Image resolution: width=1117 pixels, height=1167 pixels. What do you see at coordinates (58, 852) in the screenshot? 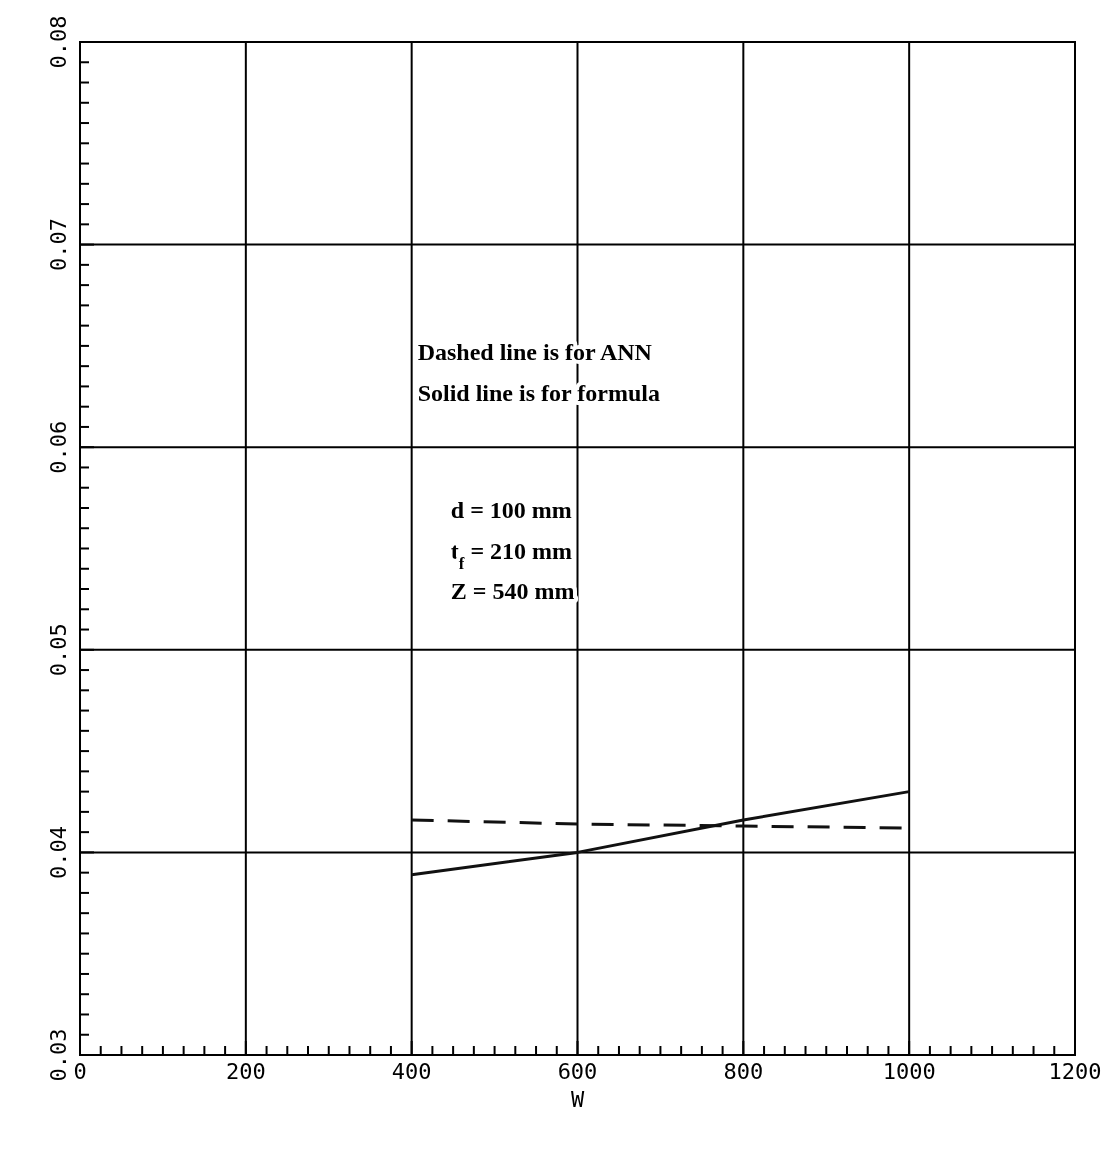
I see `y-tick-label: 0.04` at bounding box center [58, 852].